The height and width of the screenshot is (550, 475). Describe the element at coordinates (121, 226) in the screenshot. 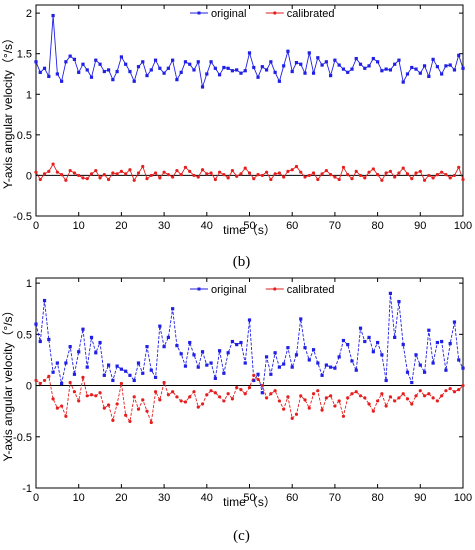

I see `x-tick-label: 20` at that location.